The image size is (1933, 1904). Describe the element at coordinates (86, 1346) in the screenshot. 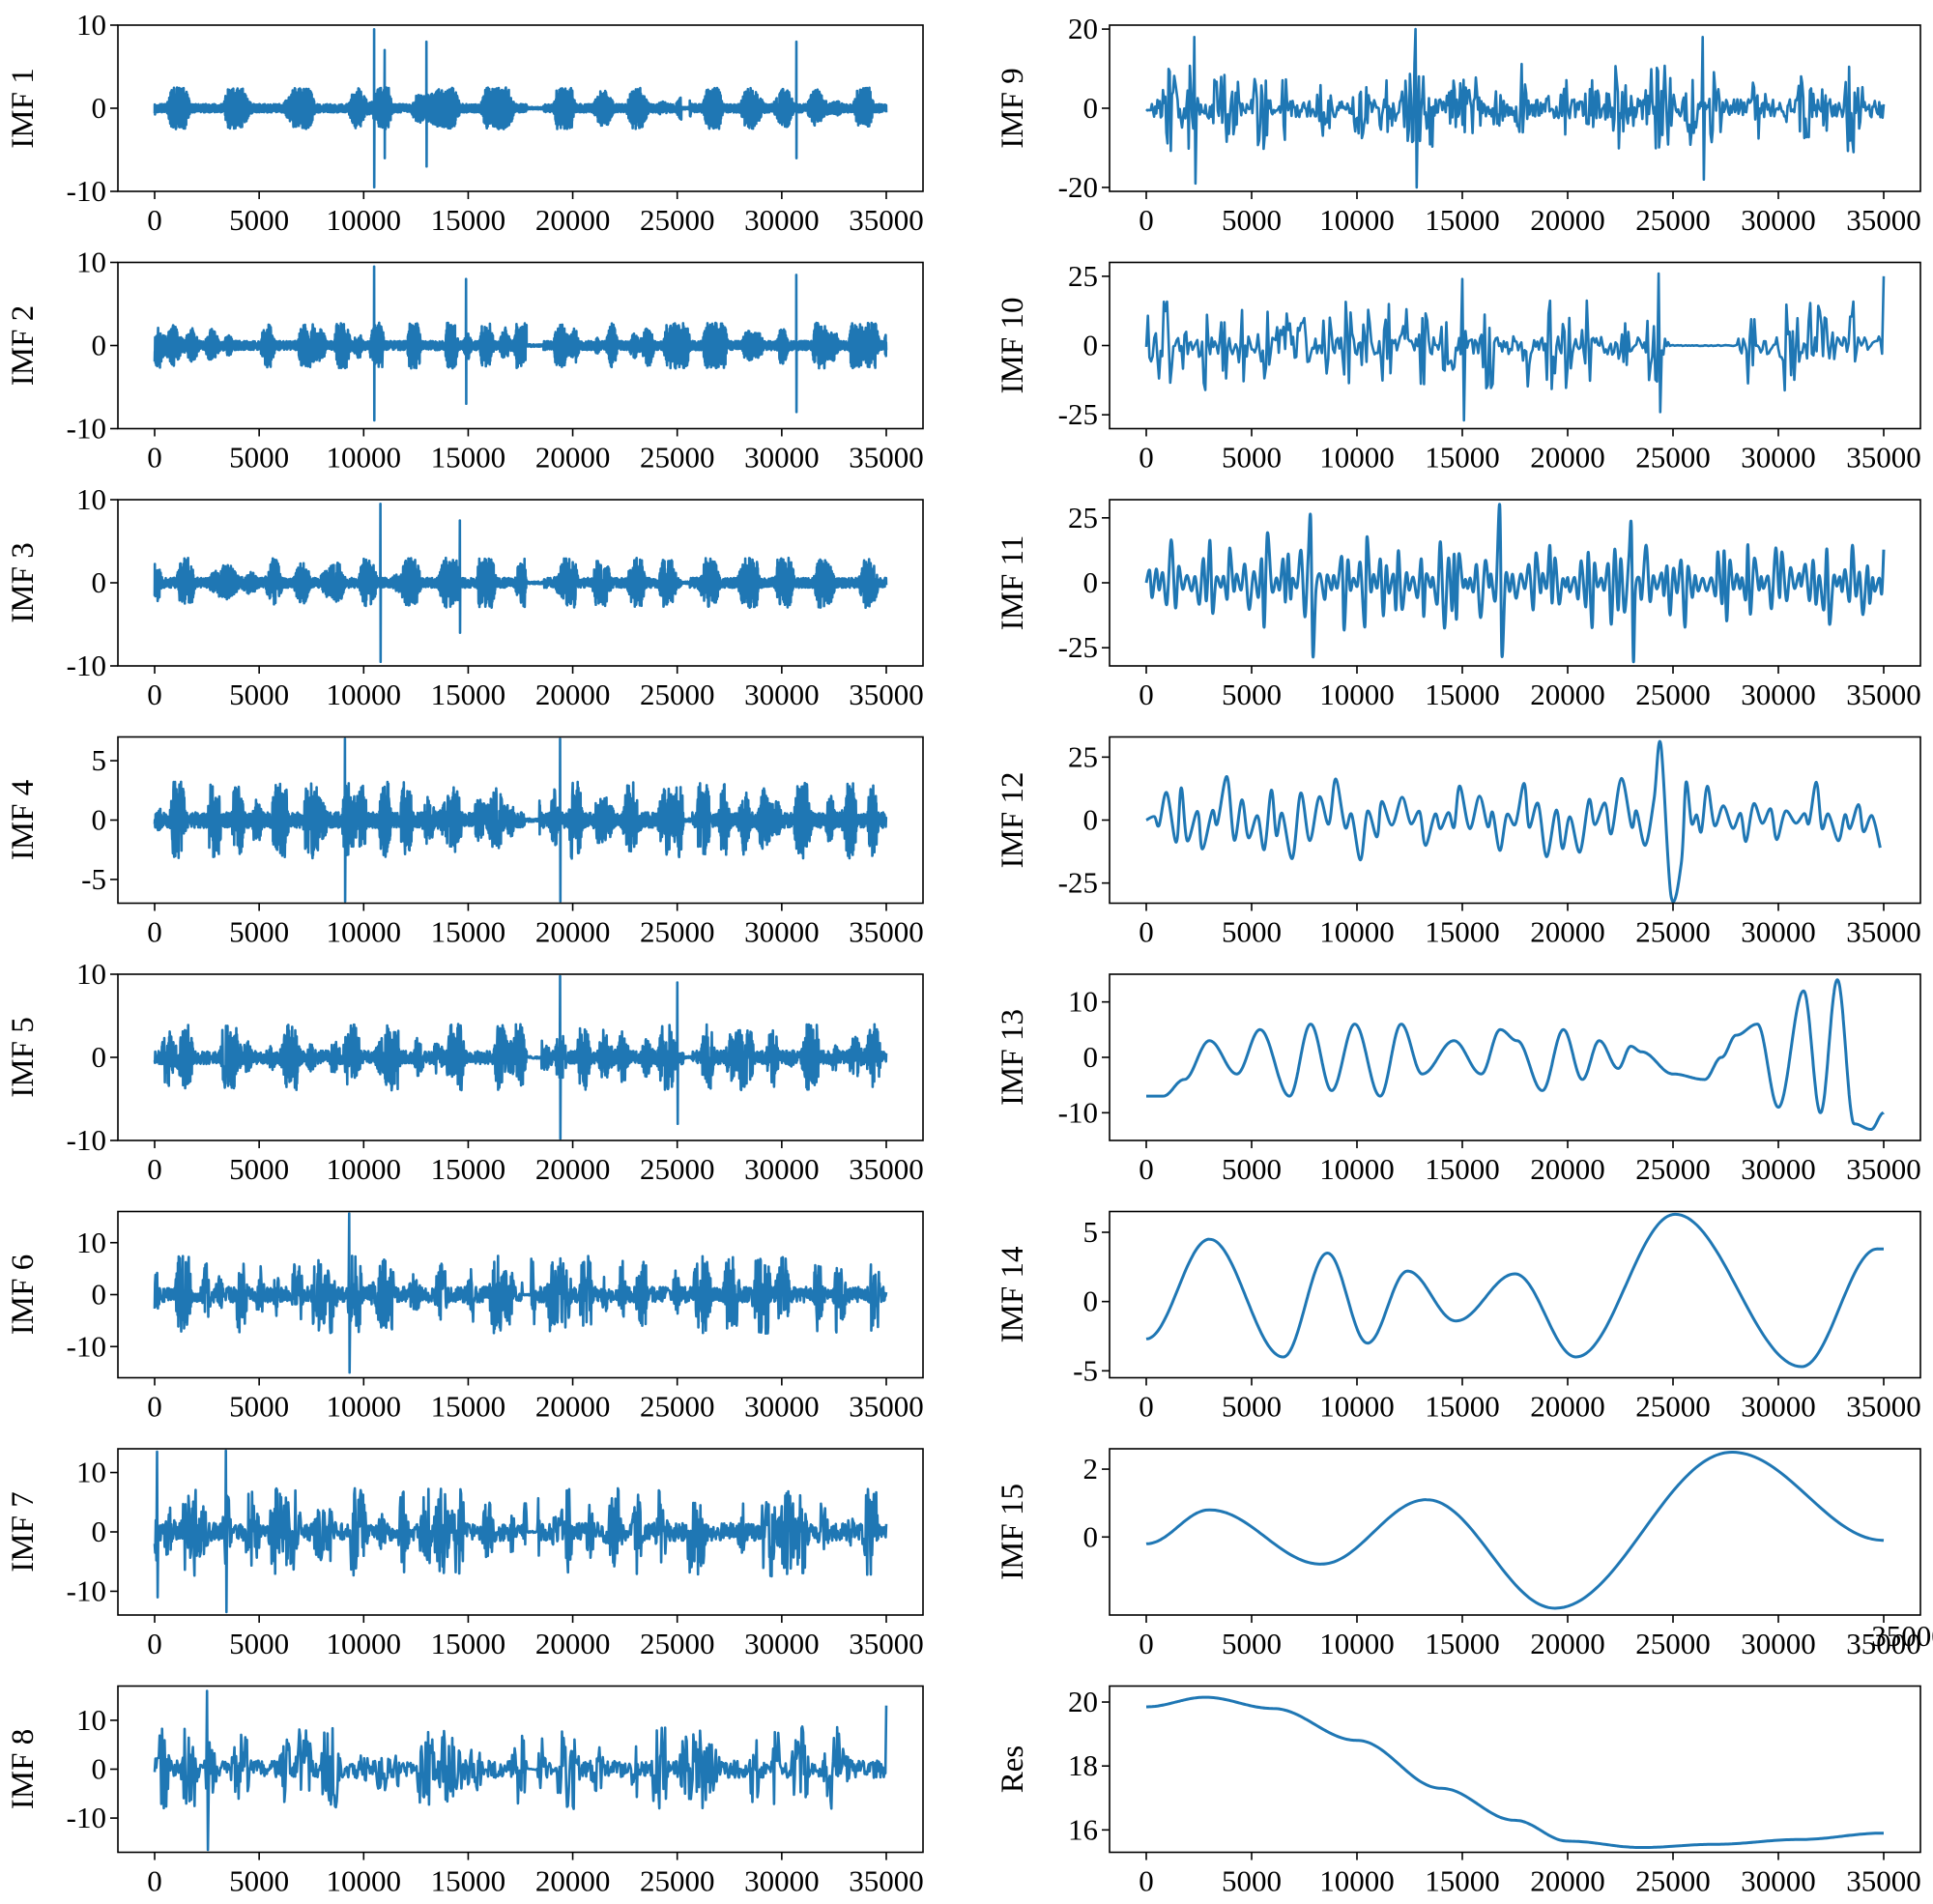

I see `imf6-ytick-label: -10` at that location.